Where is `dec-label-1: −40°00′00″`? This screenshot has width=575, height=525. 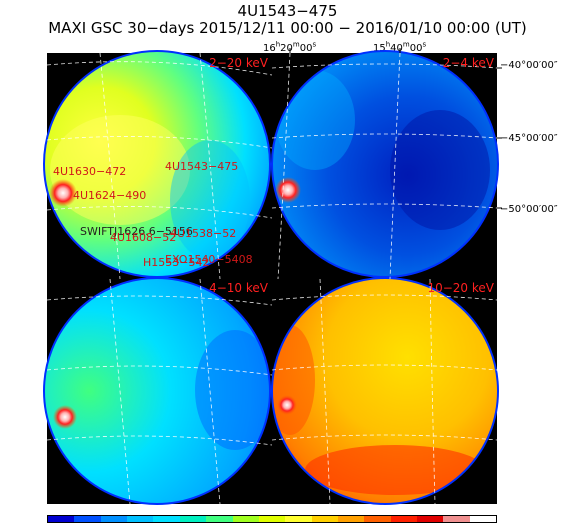 dec-label-1: −40°00′00″ is located at coordinates (529, 65).